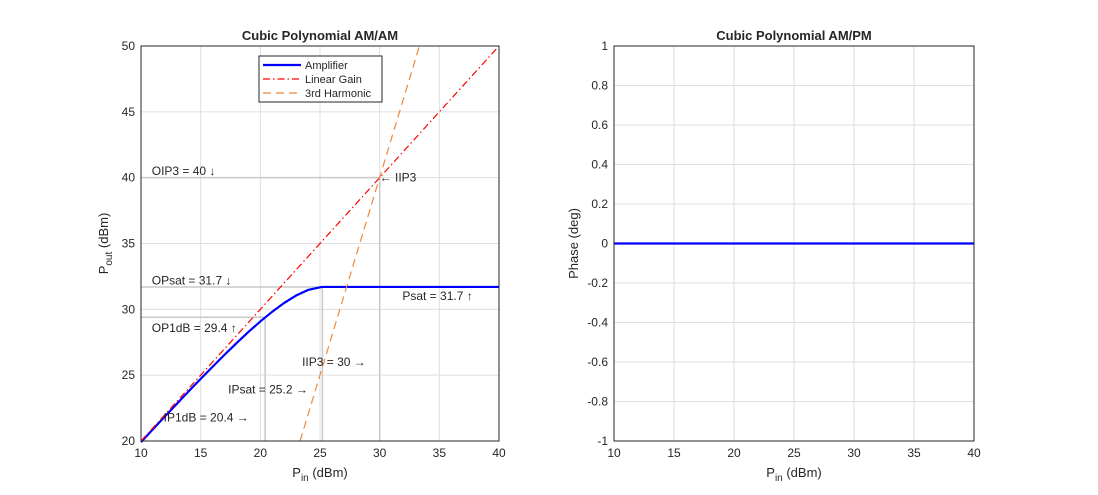 This screenshot has height=495, width=1098. Describe the element at coordinates (597, 362) in the screenshot. I see `y-tick-label: -0.6` at that location.